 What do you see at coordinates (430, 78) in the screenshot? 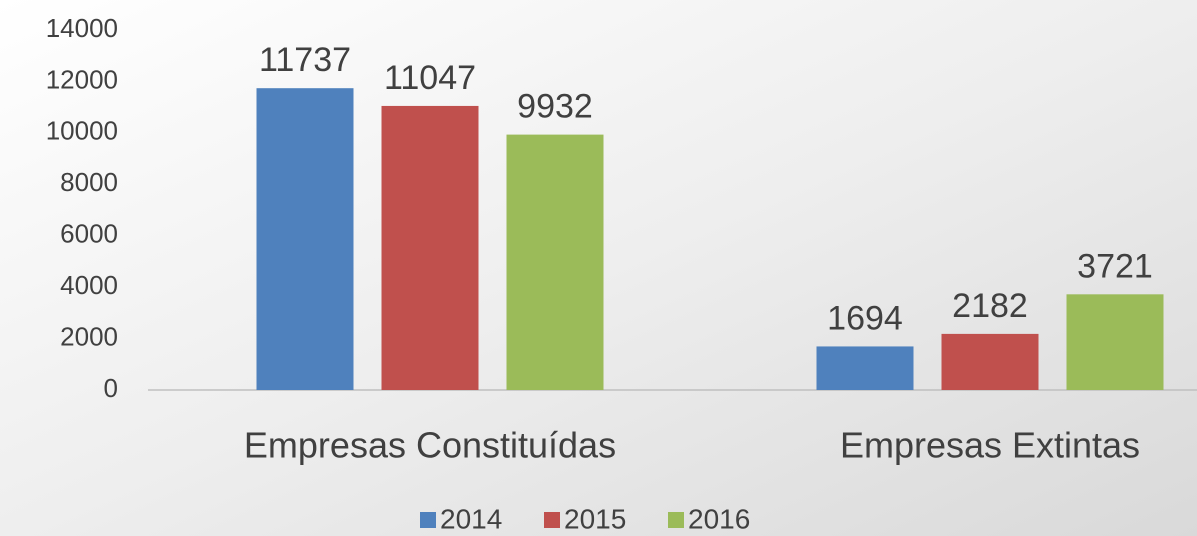
I see `data-label: 11047` at bounding box center [430, 78].